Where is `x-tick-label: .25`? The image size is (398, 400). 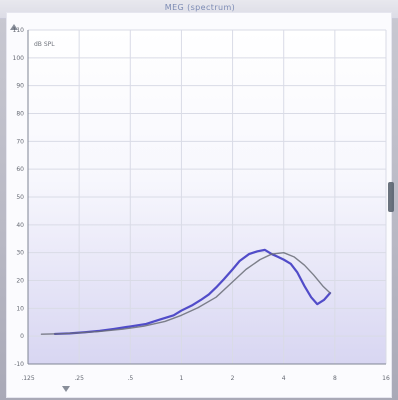
x-tick-label: .25 is located at coordinates (79, 378).